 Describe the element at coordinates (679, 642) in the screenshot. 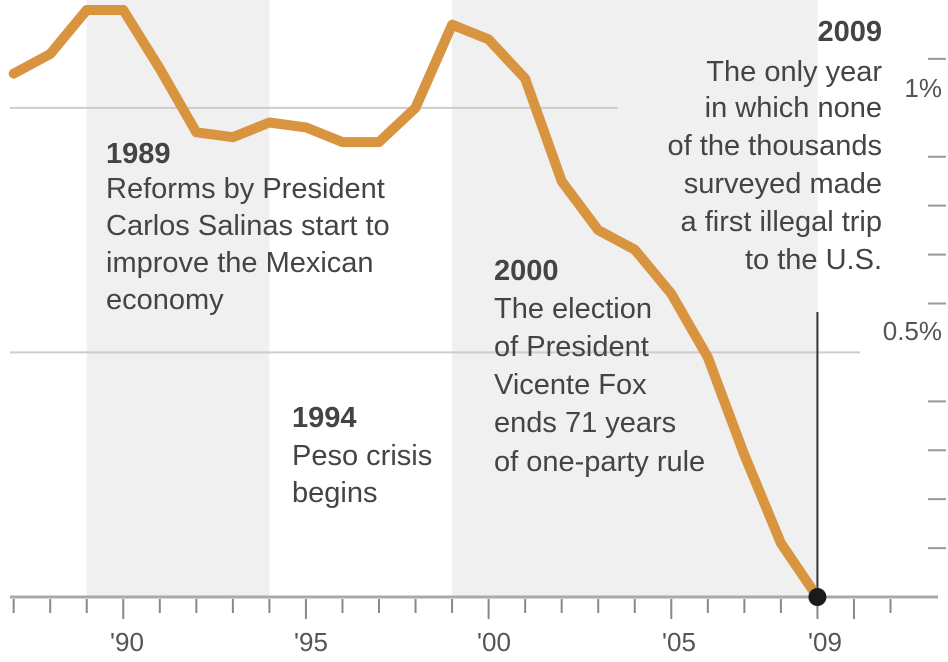

I see `x-tick-label-05: '05` at that location.